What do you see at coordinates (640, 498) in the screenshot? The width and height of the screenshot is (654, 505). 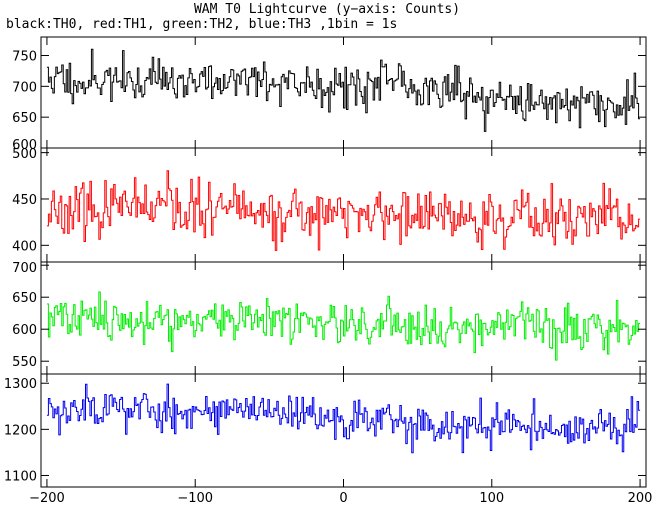 I see `x-tick-label: 200` at bounding box center [640, 498].